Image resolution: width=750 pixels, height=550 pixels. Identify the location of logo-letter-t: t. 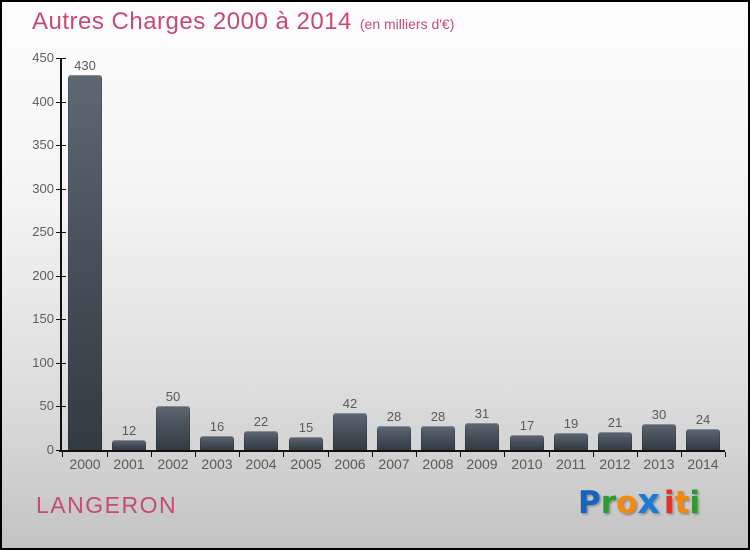
(682, 503).